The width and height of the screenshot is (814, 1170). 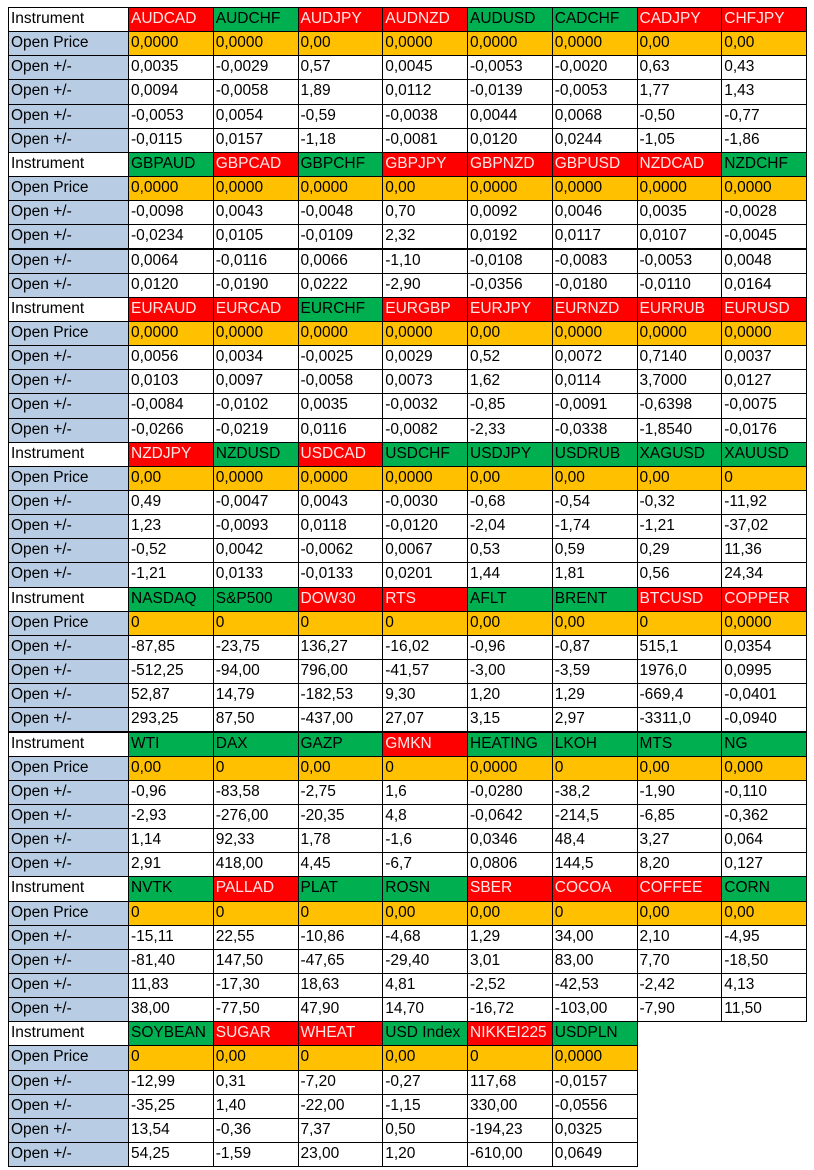 I want to click on change-value: -18,50, so click(x=764, y=961).